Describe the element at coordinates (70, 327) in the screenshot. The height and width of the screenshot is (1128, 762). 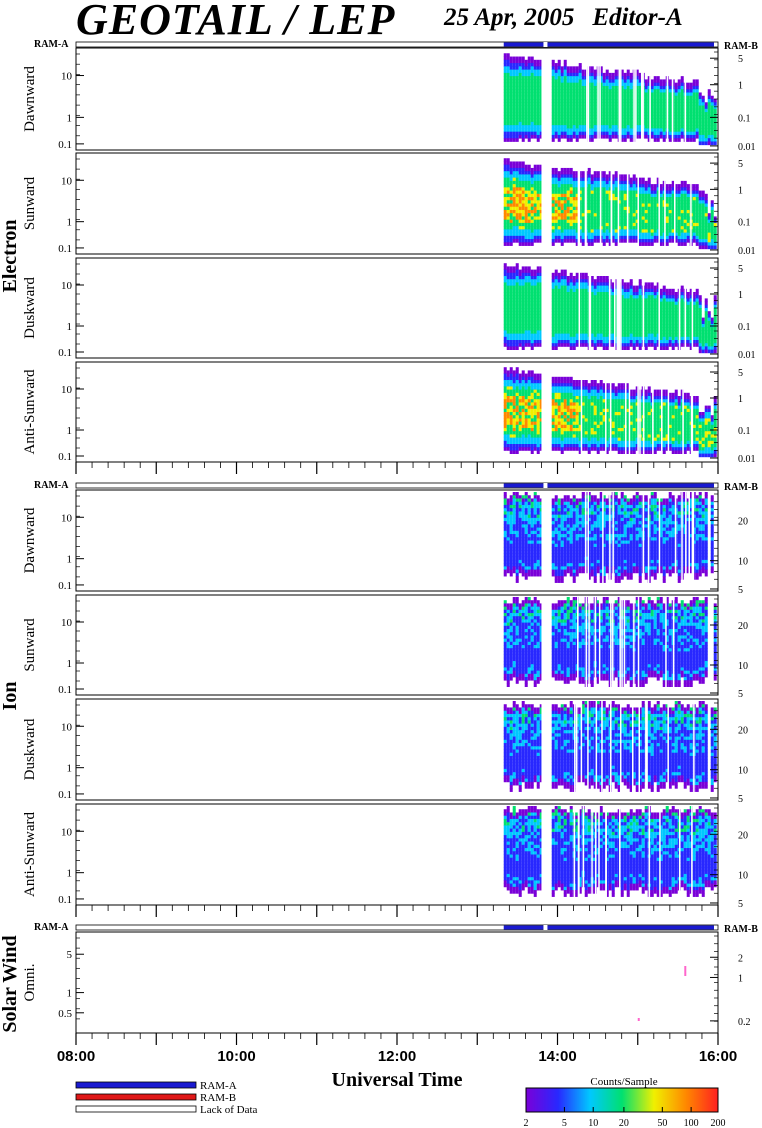
I see `left-tick-label: 1` at that location.